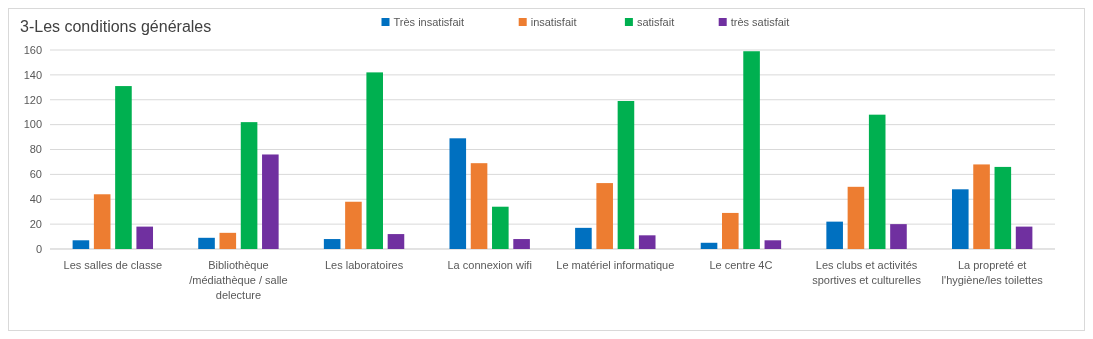 Image resolution: width=1093 pixels, height=339 pixels. Describe the element at coordinates (553, 22) in the screenshot. I see `legend-label: insatisfait` at that location.